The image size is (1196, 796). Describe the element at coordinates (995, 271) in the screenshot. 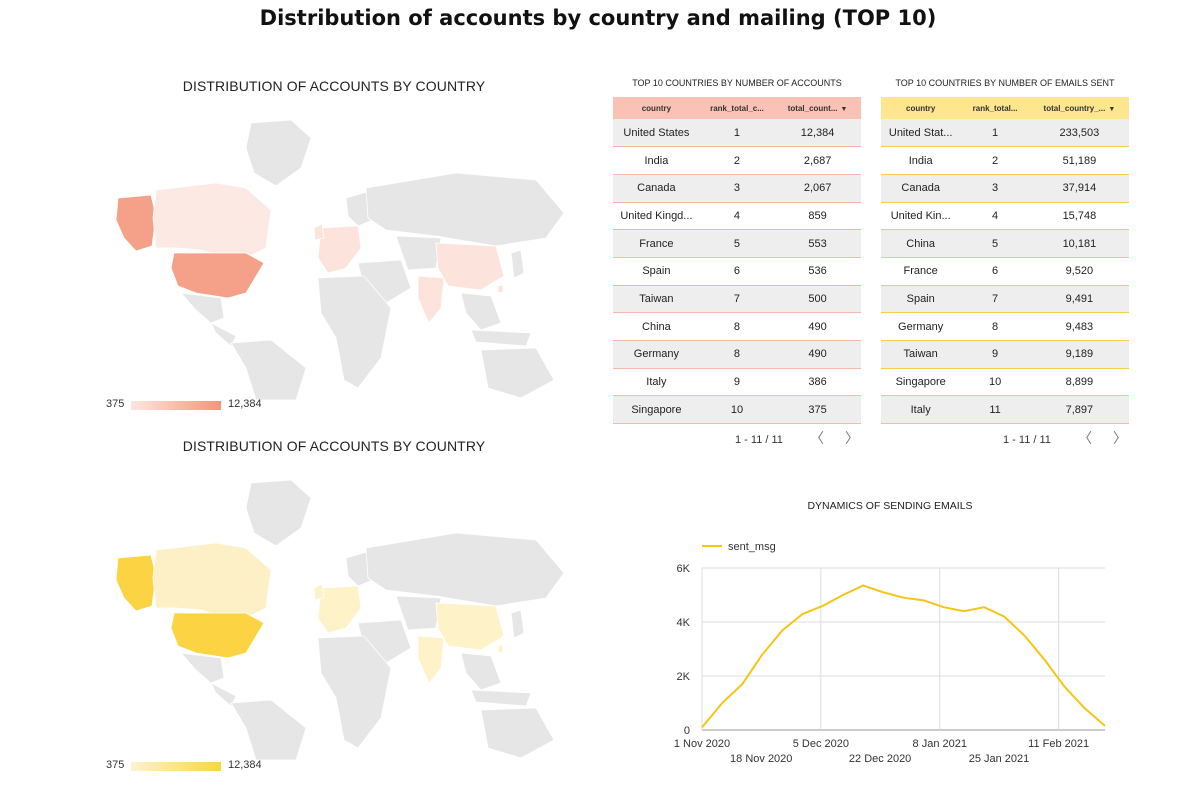

I see `cell-rank: 6` at that location.